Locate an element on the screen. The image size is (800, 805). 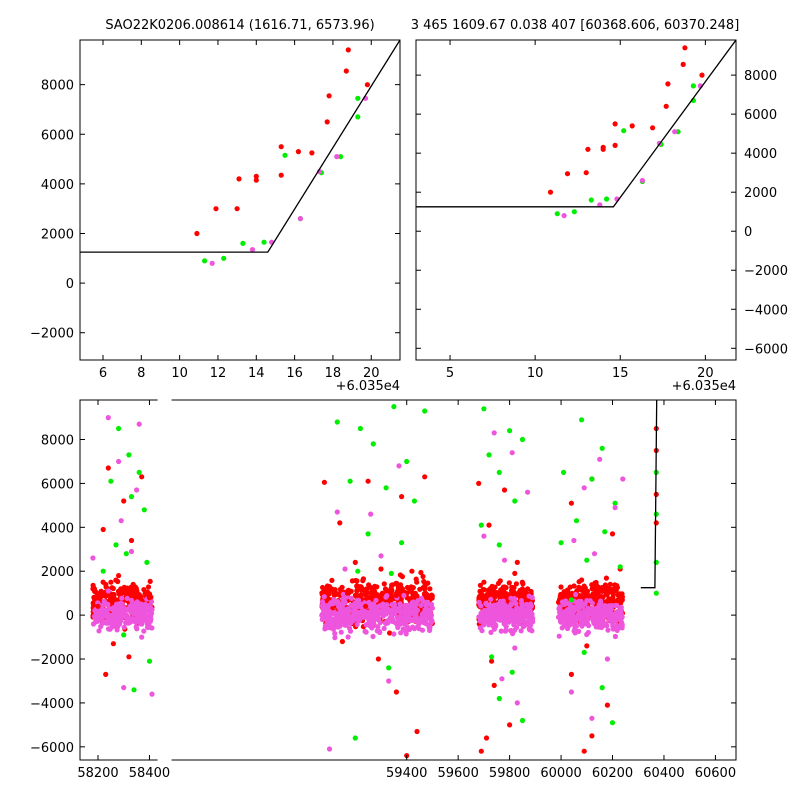
x-tick-label: 6 is located at coordinates (103, 373).